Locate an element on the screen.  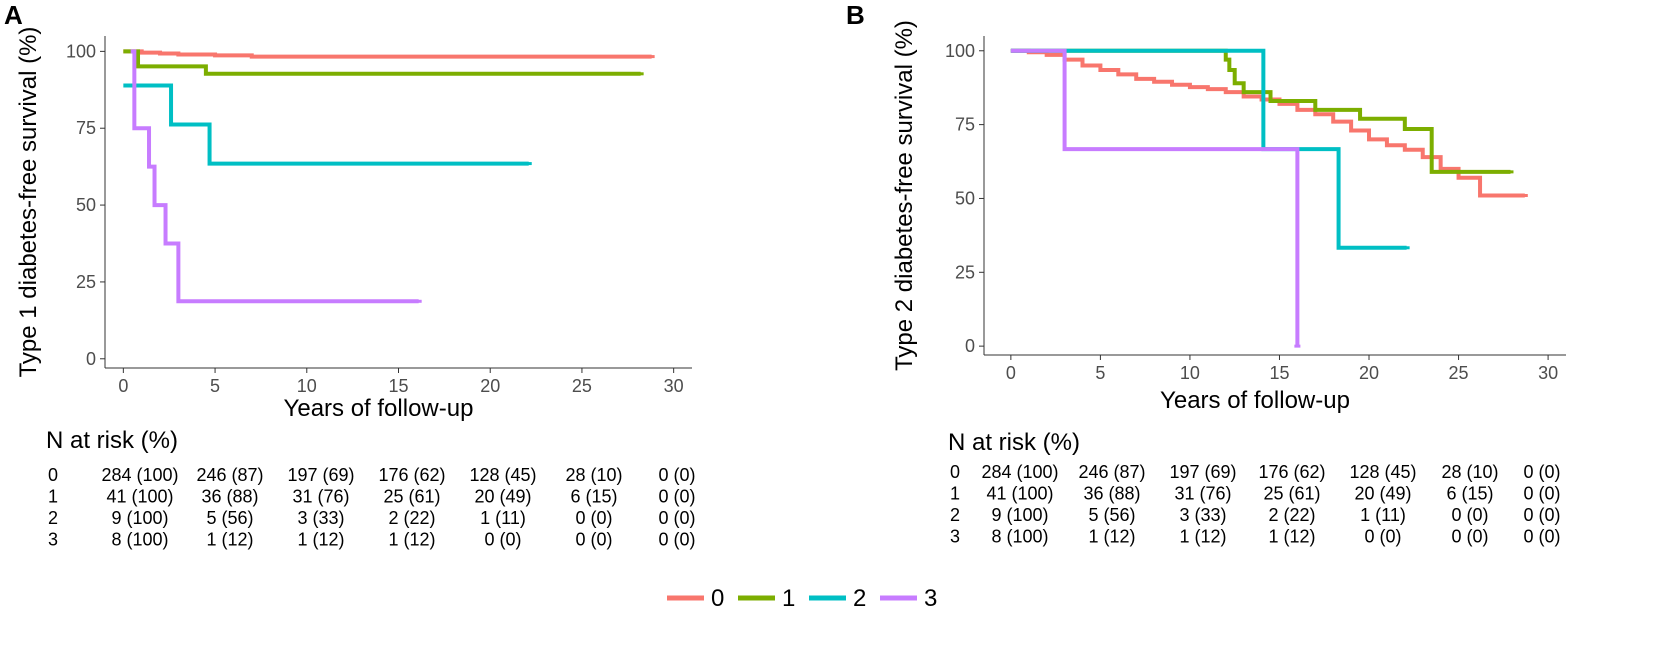
panel-b-risk-cell: 25 (61) is located at coordinates (1291, 494).